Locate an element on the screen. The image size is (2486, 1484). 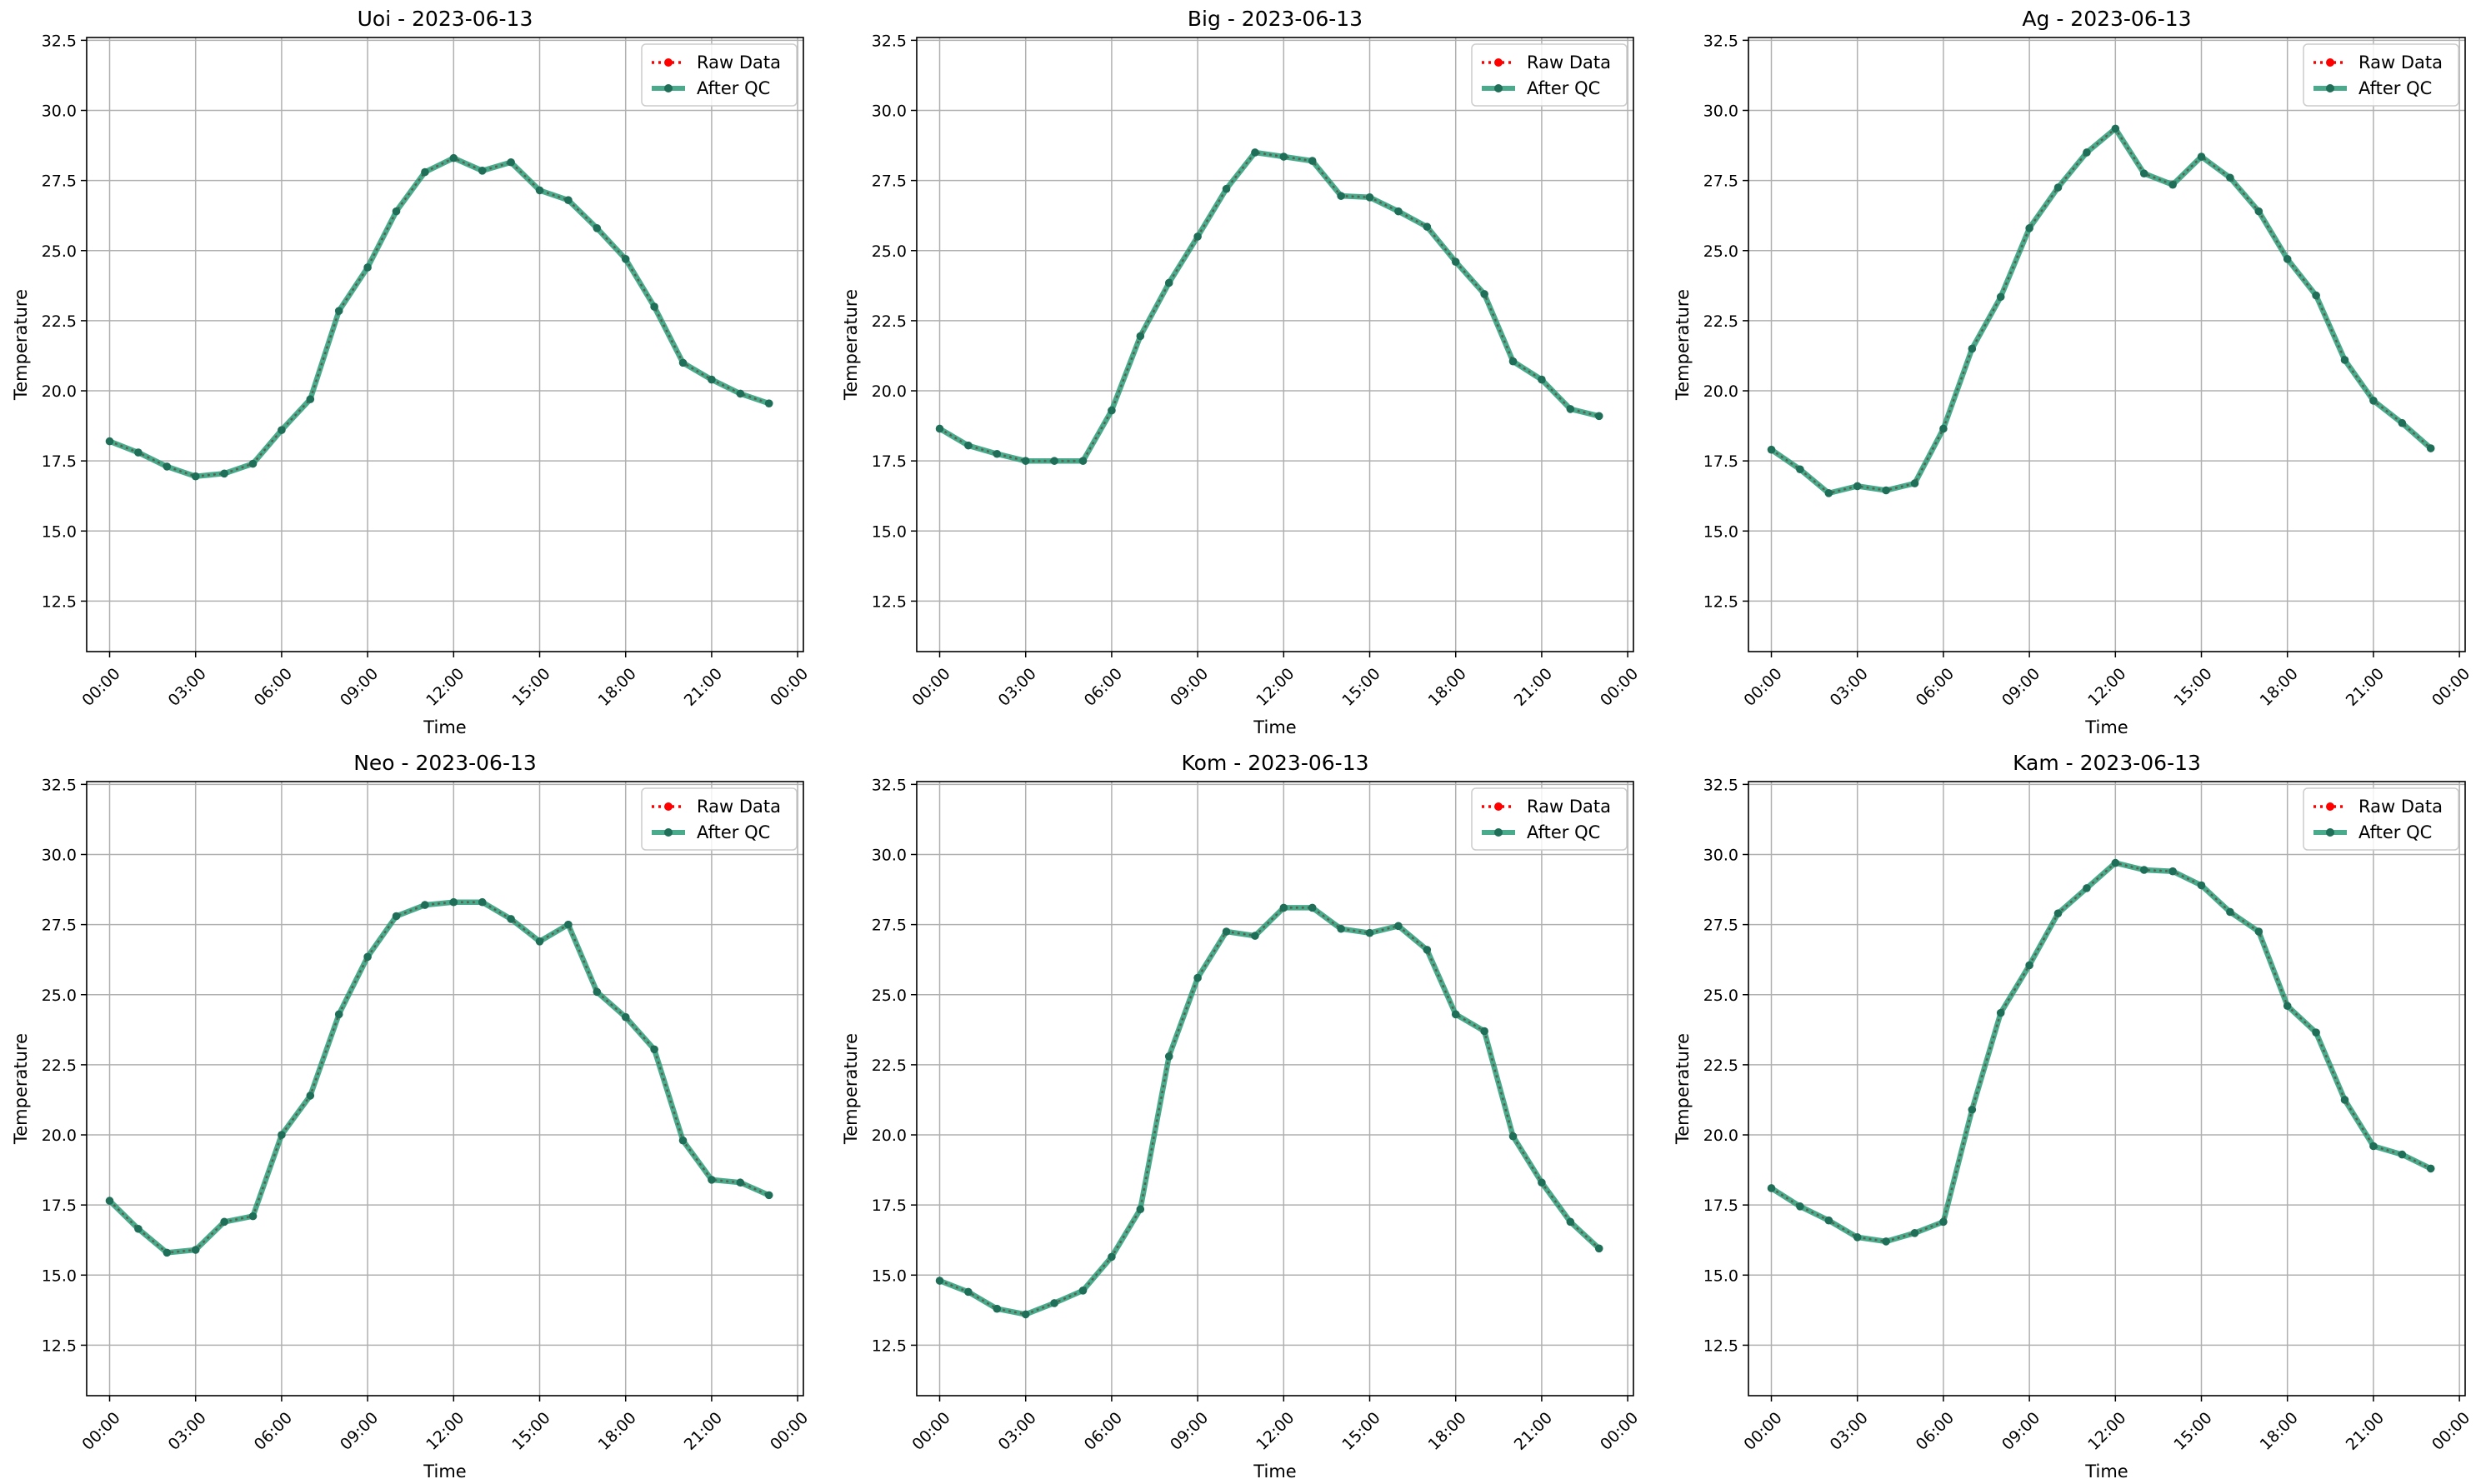
chart-title: Kam - 2023-06-13 is located at coordinates (2107, 763).